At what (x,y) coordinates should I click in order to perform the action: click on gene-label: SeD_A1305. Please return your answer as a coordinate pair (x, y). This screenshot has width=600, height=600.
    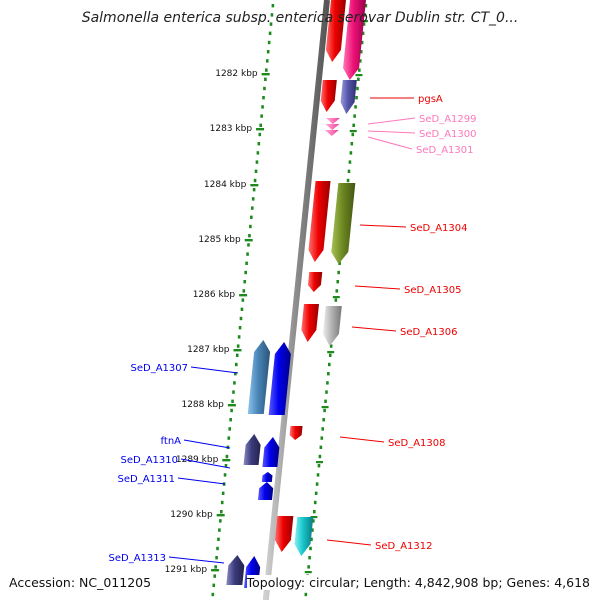
    Looking at the image, I should click on (433, 290).